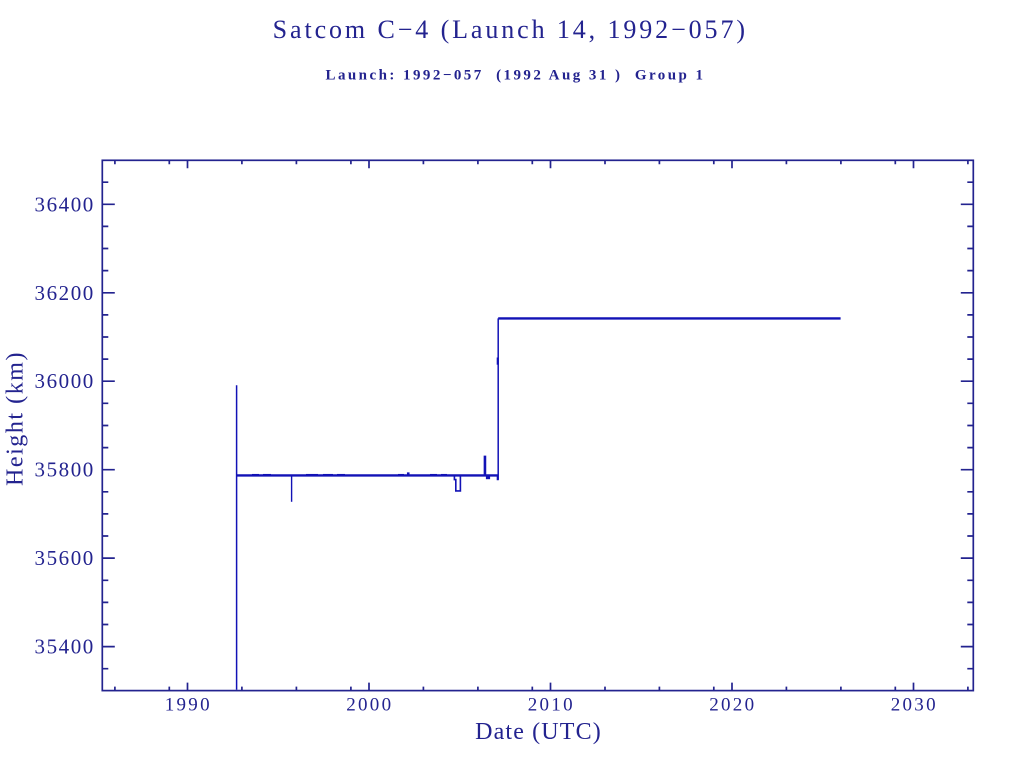 This screenshot has height=768, width=1024. Describe the element at coordinates (65, 381) in the screenshot. I see `svg-text: 36000` at that location.